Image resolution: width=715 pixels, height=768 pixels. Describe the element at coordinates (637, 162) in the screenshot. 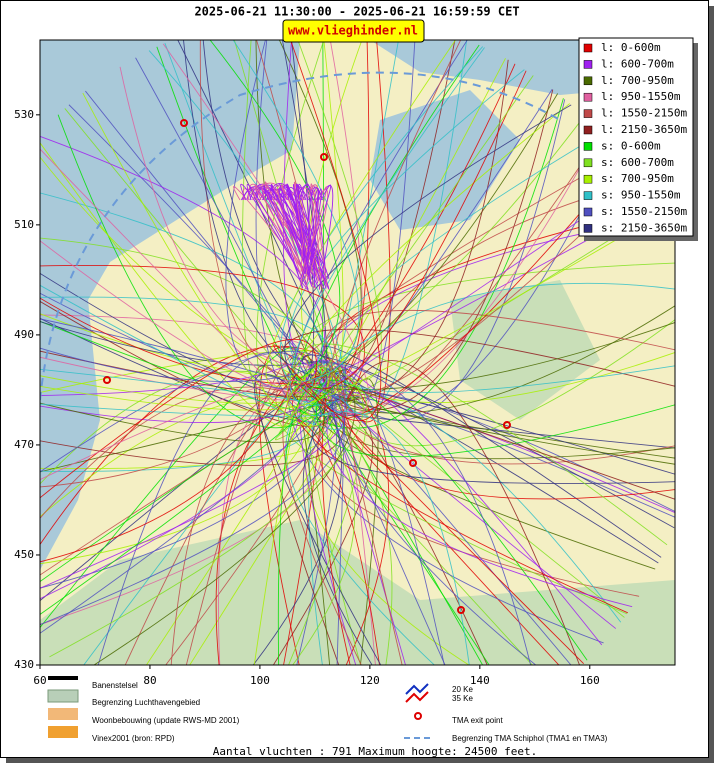

I see `legend-label: s: 600-700m` at that location.